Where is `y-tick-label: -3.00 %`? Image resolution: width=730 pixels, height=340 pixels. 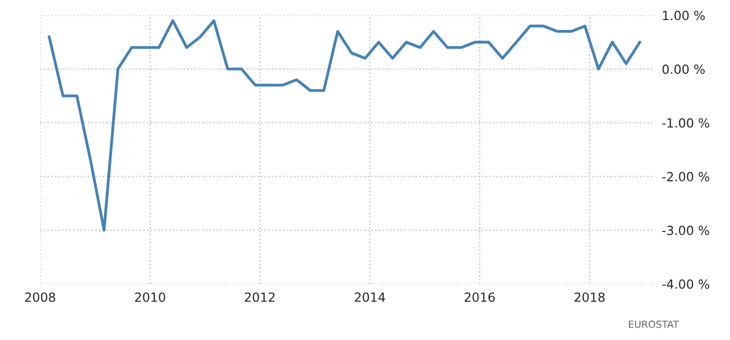 y-tick-label: -3.00 % is located at coordinates (686, 231).